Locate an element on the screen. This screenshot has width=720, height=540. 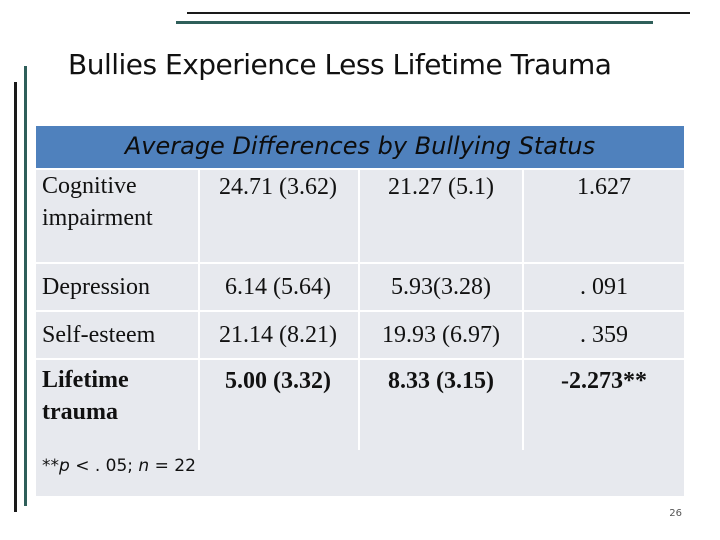
row-label: Lifetime trauma is located at coordinates (85, 396).